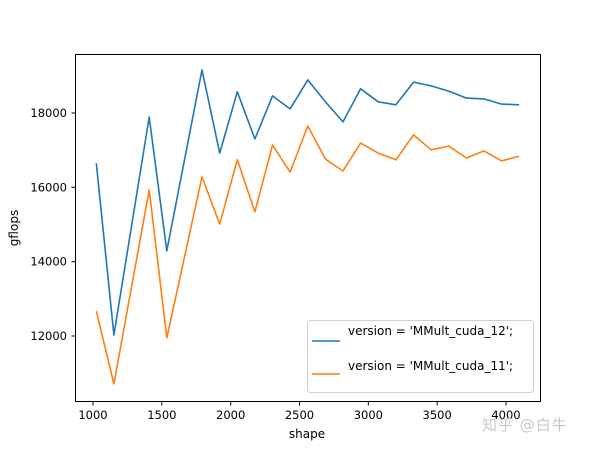 This screenshot has height=450, width=600. I want to click on y-tick-label: 18000, so click(48, 113).